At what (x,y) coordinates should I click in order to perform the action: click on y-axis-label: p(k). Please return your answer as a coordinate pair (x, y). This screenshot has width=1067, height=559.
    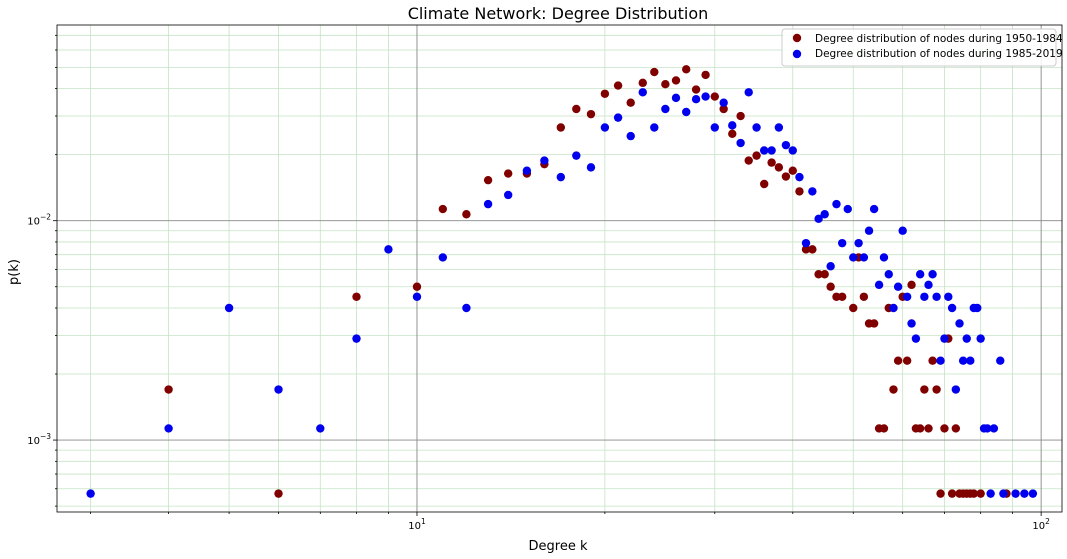
    Looking at the image, I should click on (14, 272).